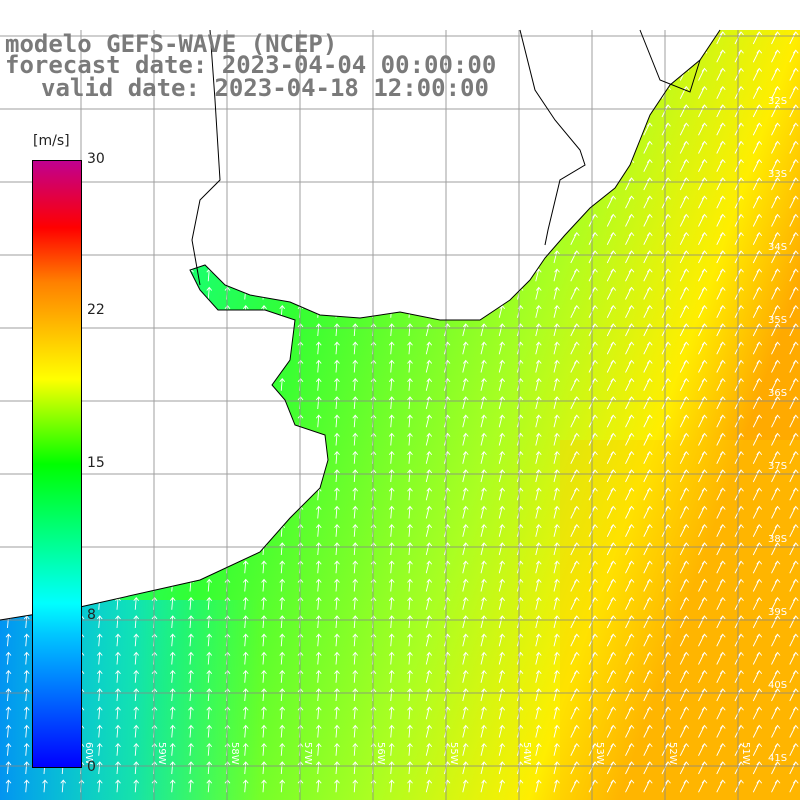  What do you see at coordinates (161, 753) in the screenshot?
I see `lon-label: 59W` at bounding box center [161, 753].